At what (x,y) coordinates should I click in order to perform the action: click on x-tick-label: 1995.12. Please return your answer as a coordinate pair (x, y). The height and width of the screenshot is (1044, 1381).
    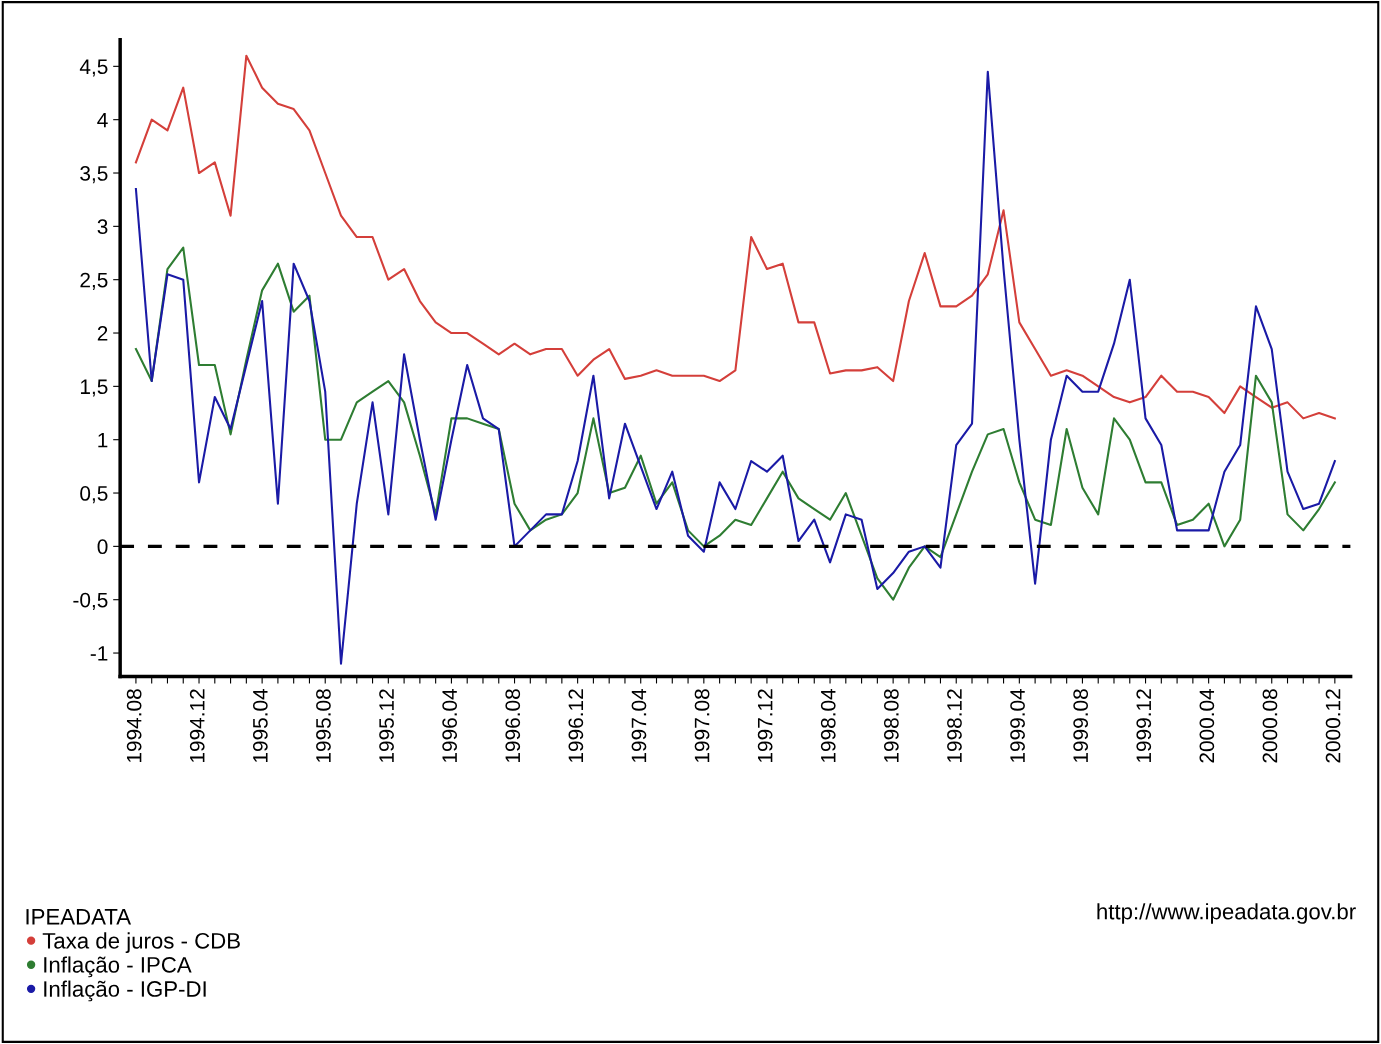
    Looking at the image, I should click on (386, 726).